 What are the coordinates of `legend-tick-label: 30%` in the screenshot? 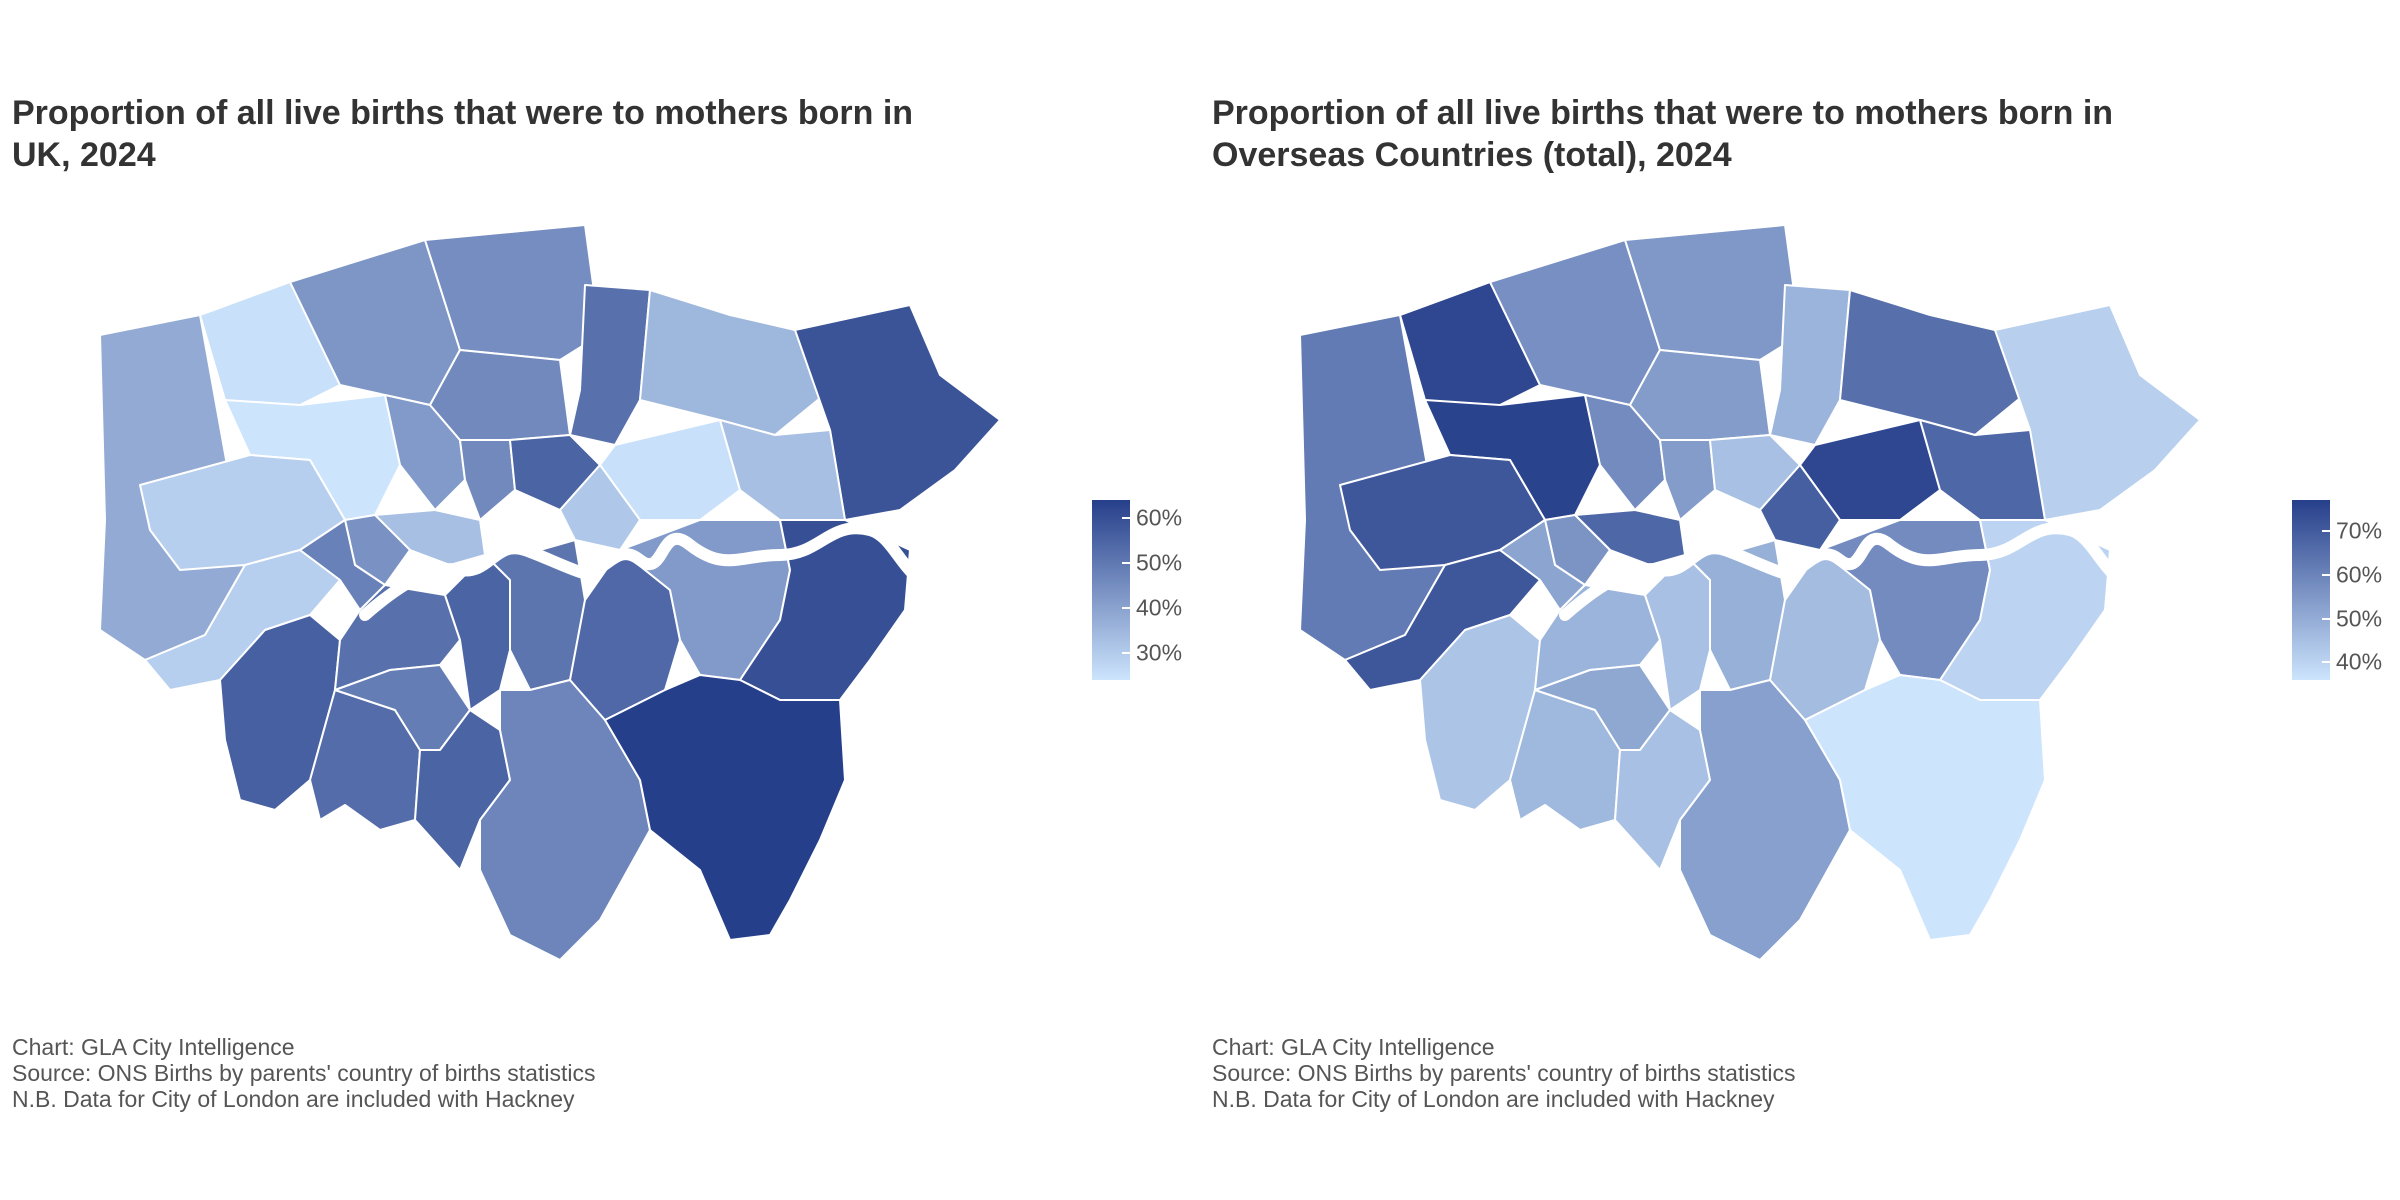 It's located at (1159, 652).